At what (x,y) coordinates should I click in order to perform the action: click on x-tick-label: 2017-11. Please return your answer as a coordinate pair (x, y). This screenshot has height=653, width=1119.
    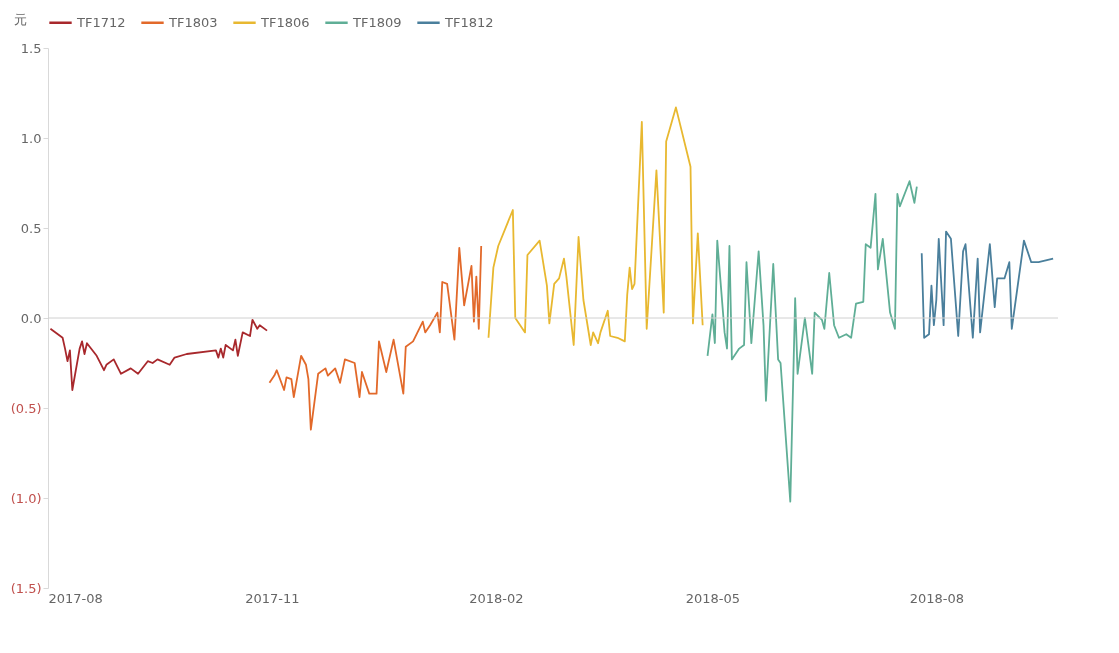
    Looking at the image, I should click on (272, 598).